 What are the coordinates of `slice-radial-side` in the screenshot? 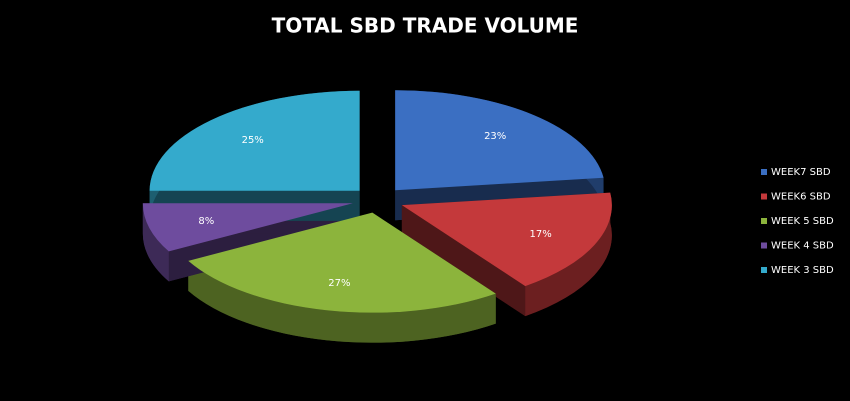 It's located at (463, 261).